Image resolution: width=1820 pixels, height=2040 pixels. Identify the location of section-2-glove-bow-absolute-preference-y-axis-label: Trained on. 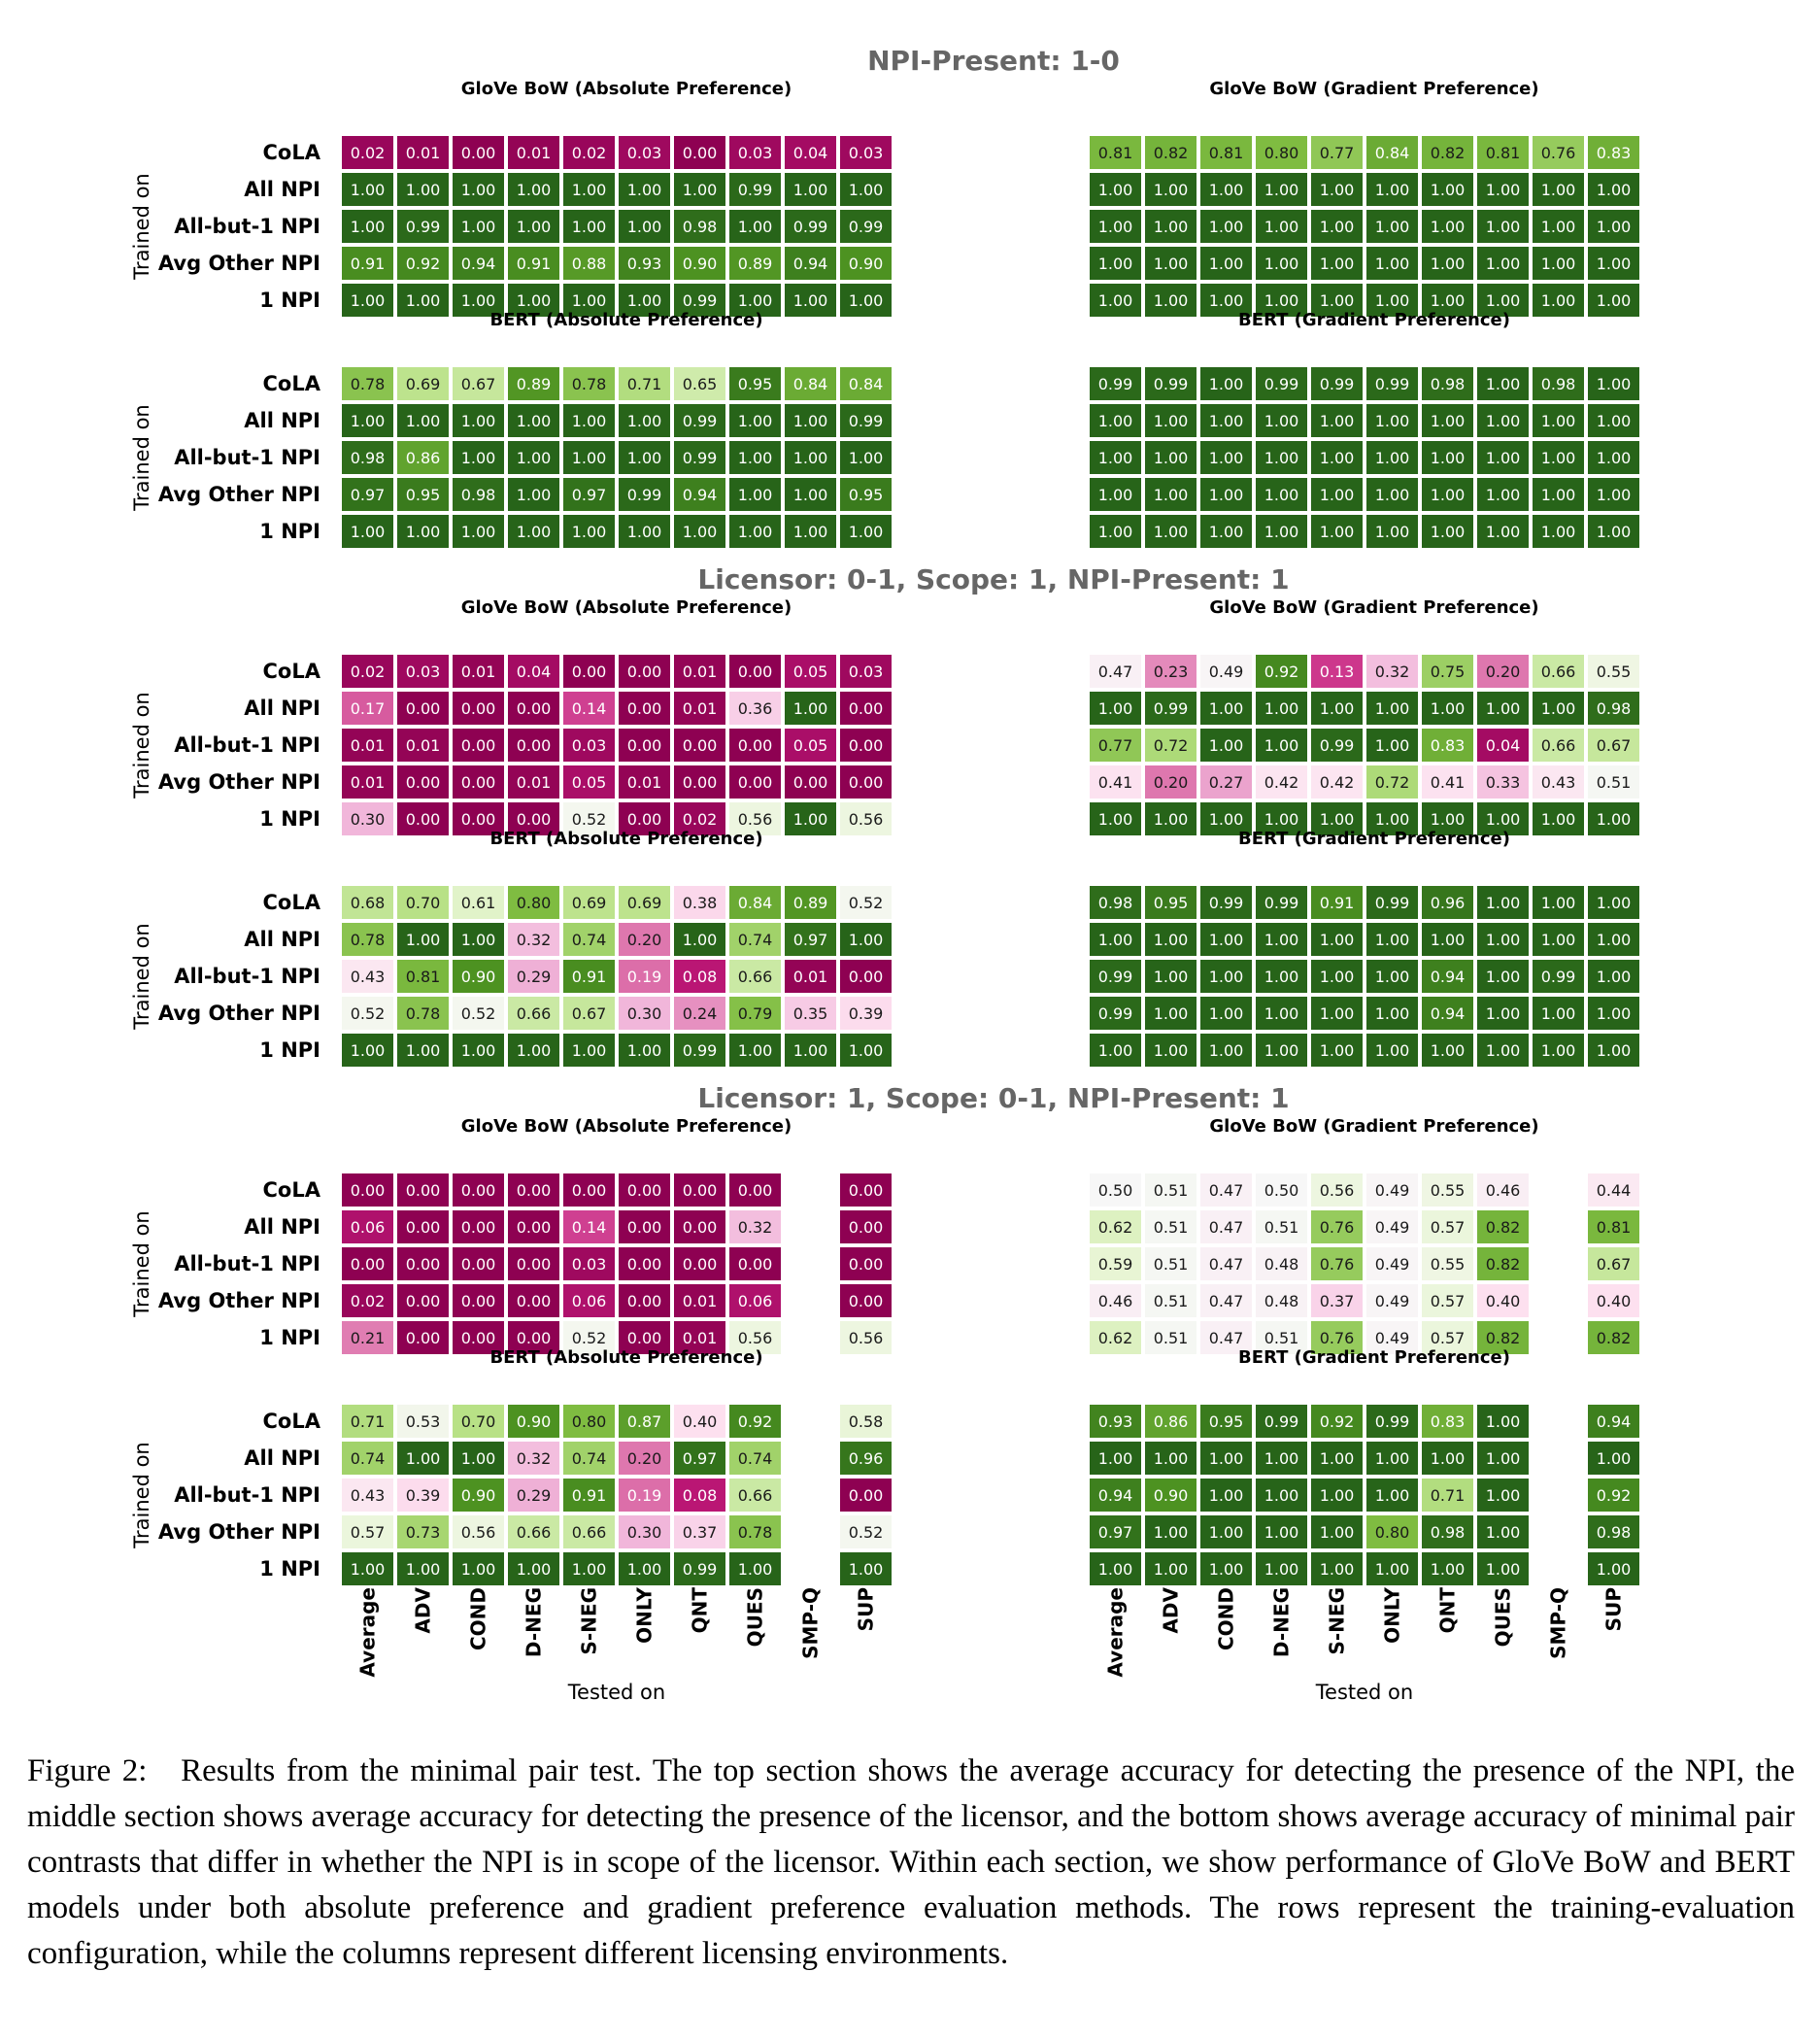
(141, 745).